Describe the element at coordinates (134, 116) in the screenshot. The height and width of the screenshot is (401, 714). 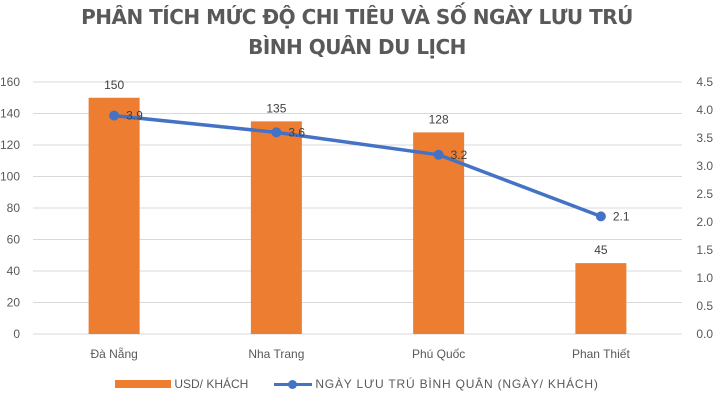
I see `line-data-label: 3.9` at that location.